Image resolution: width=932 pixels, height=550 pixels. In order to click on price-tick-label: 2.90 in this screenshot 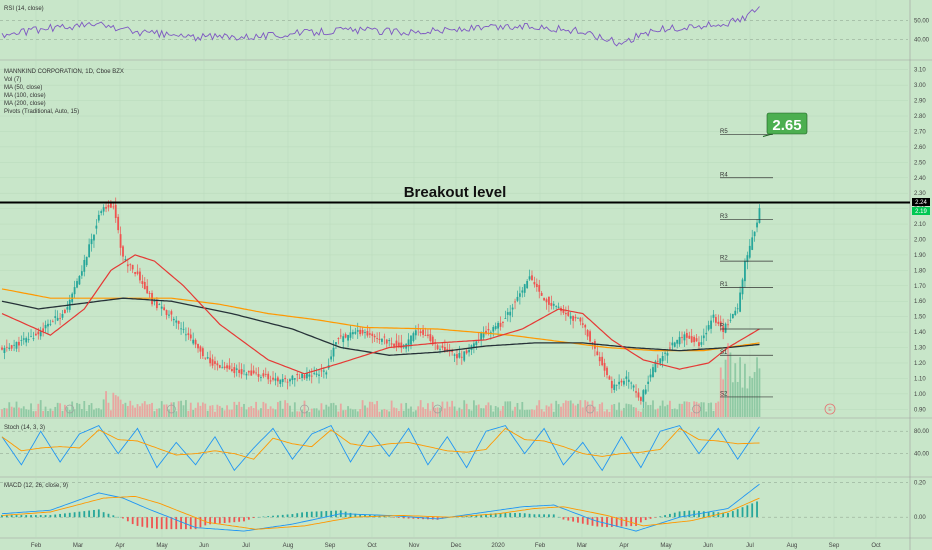, I will do `click(920, 102)`.